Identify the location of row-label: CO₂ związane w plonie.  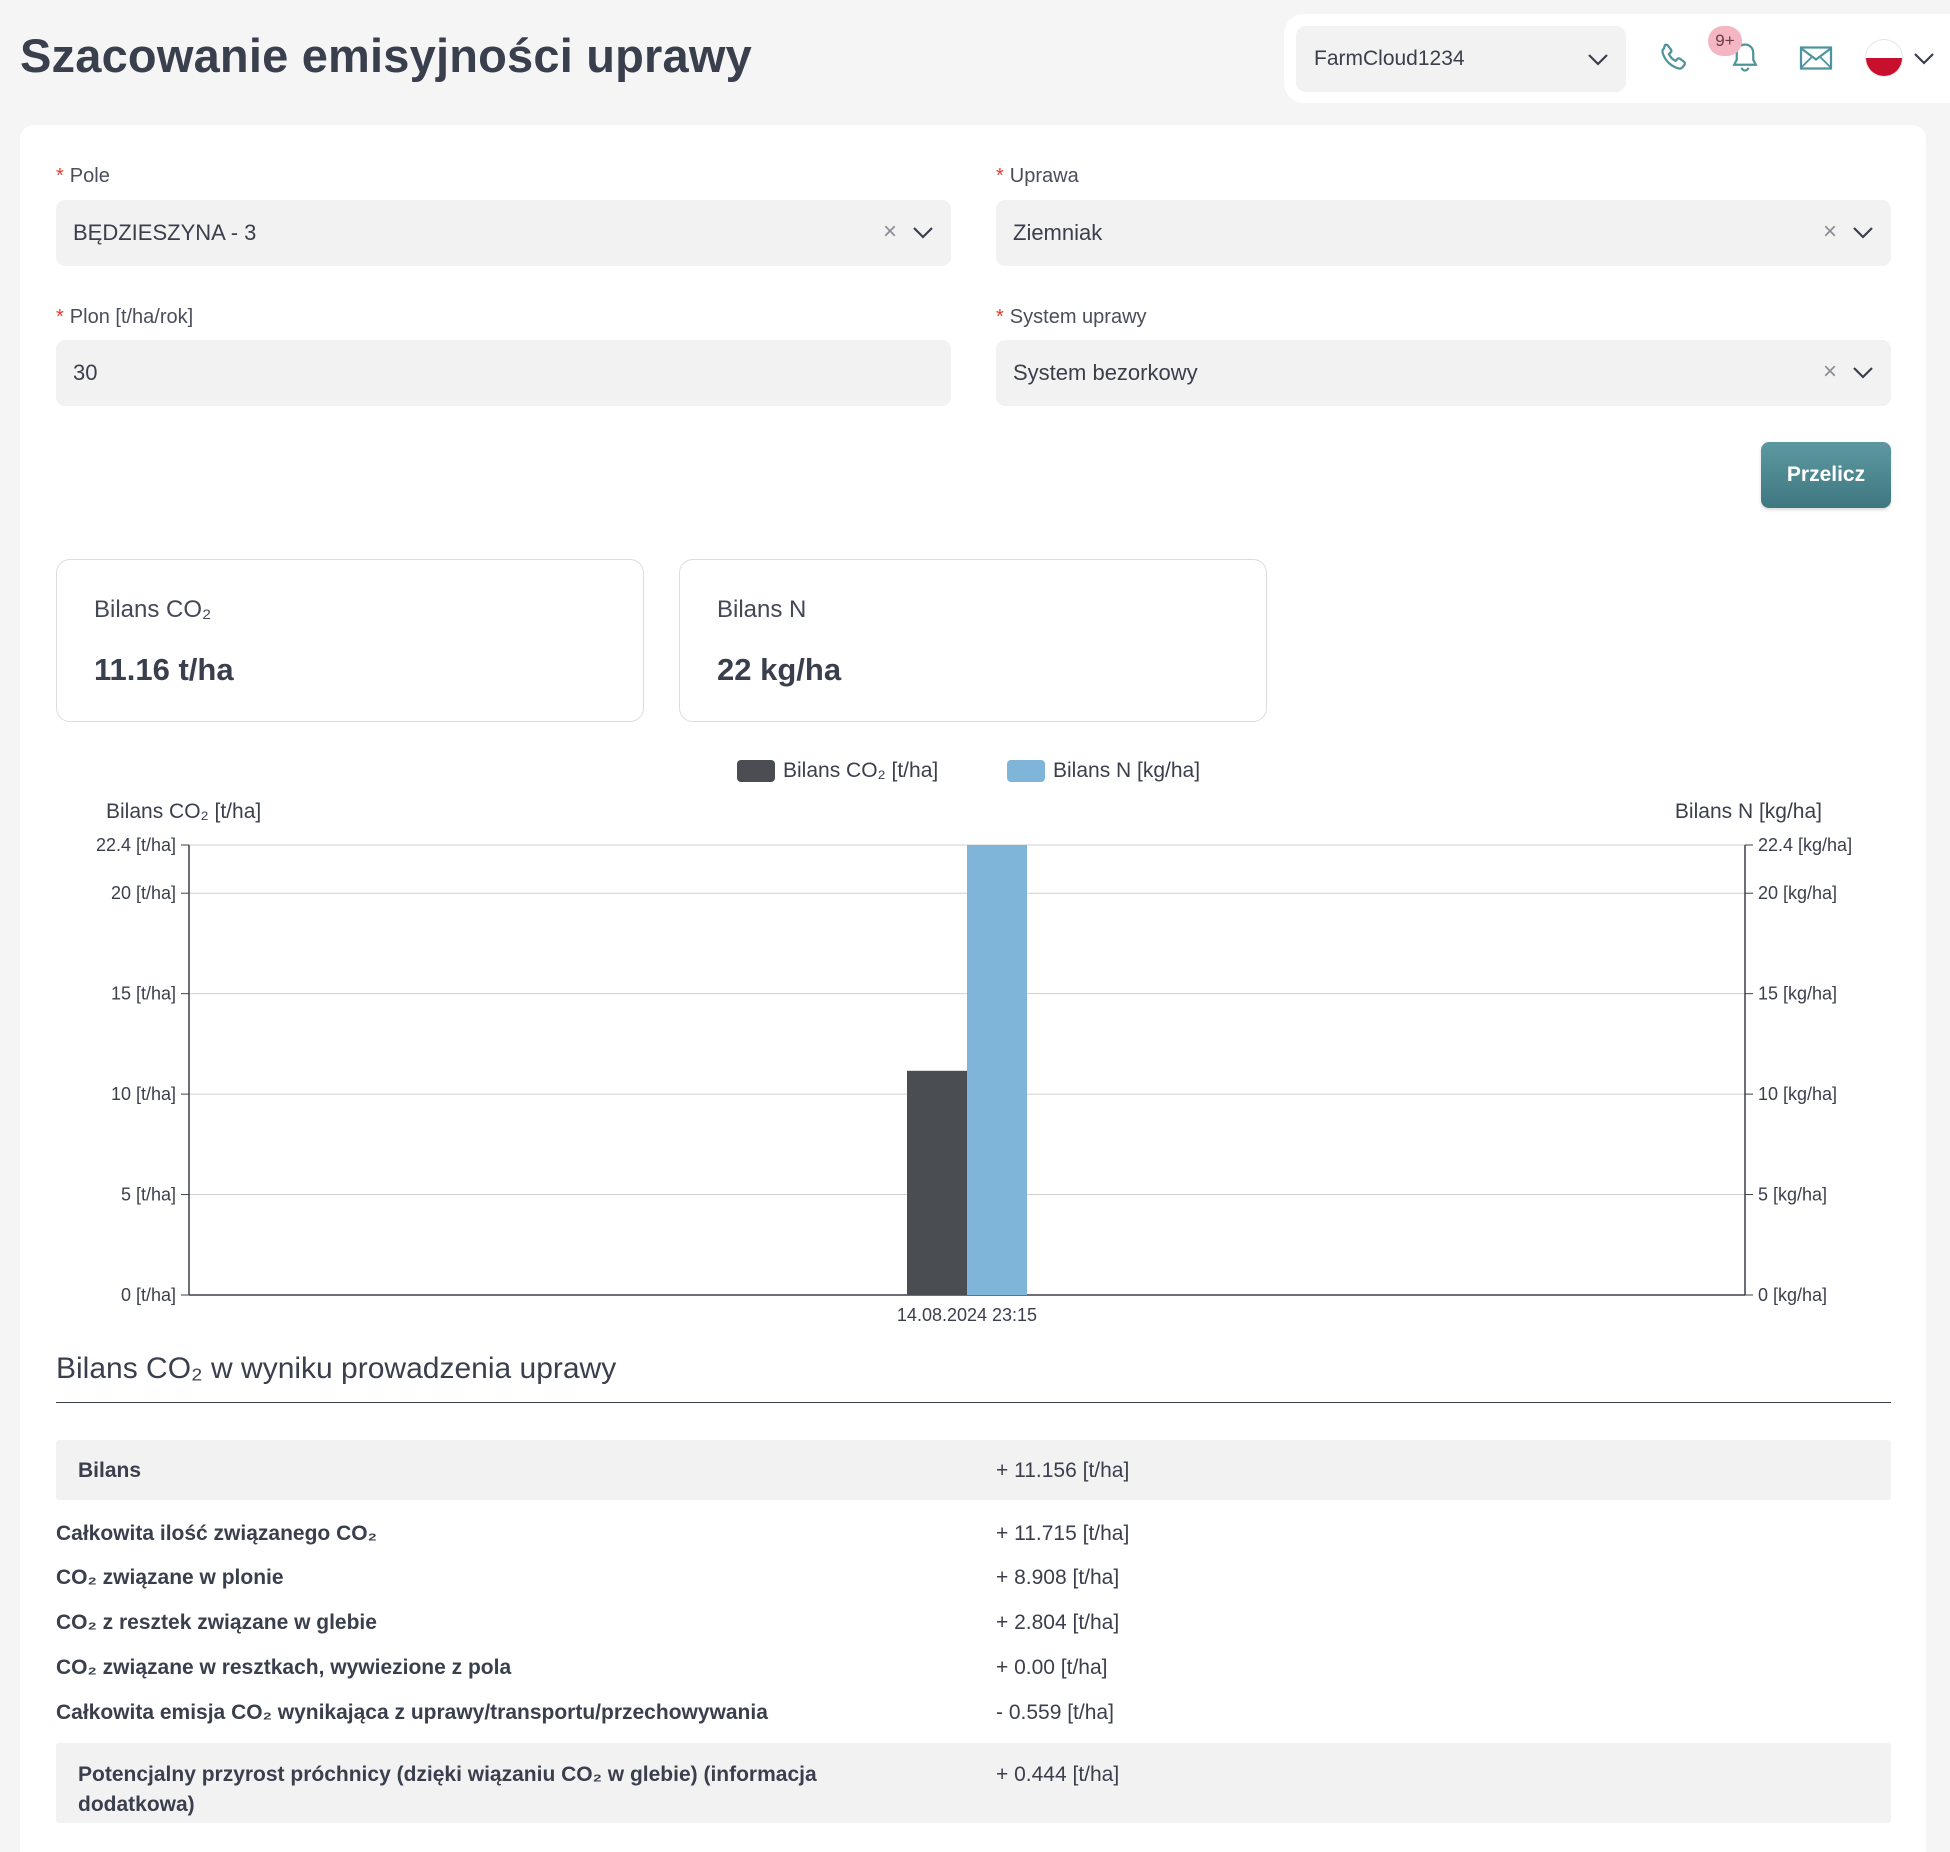
(170, 1577).